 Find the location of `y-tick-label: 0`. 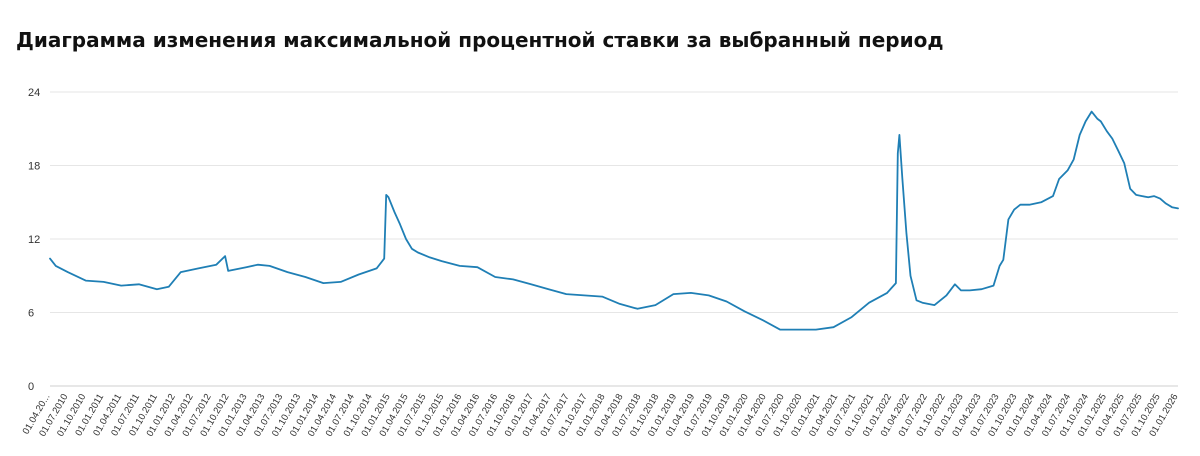

y-tick-label: 0 is located at coordinates (31, 387).